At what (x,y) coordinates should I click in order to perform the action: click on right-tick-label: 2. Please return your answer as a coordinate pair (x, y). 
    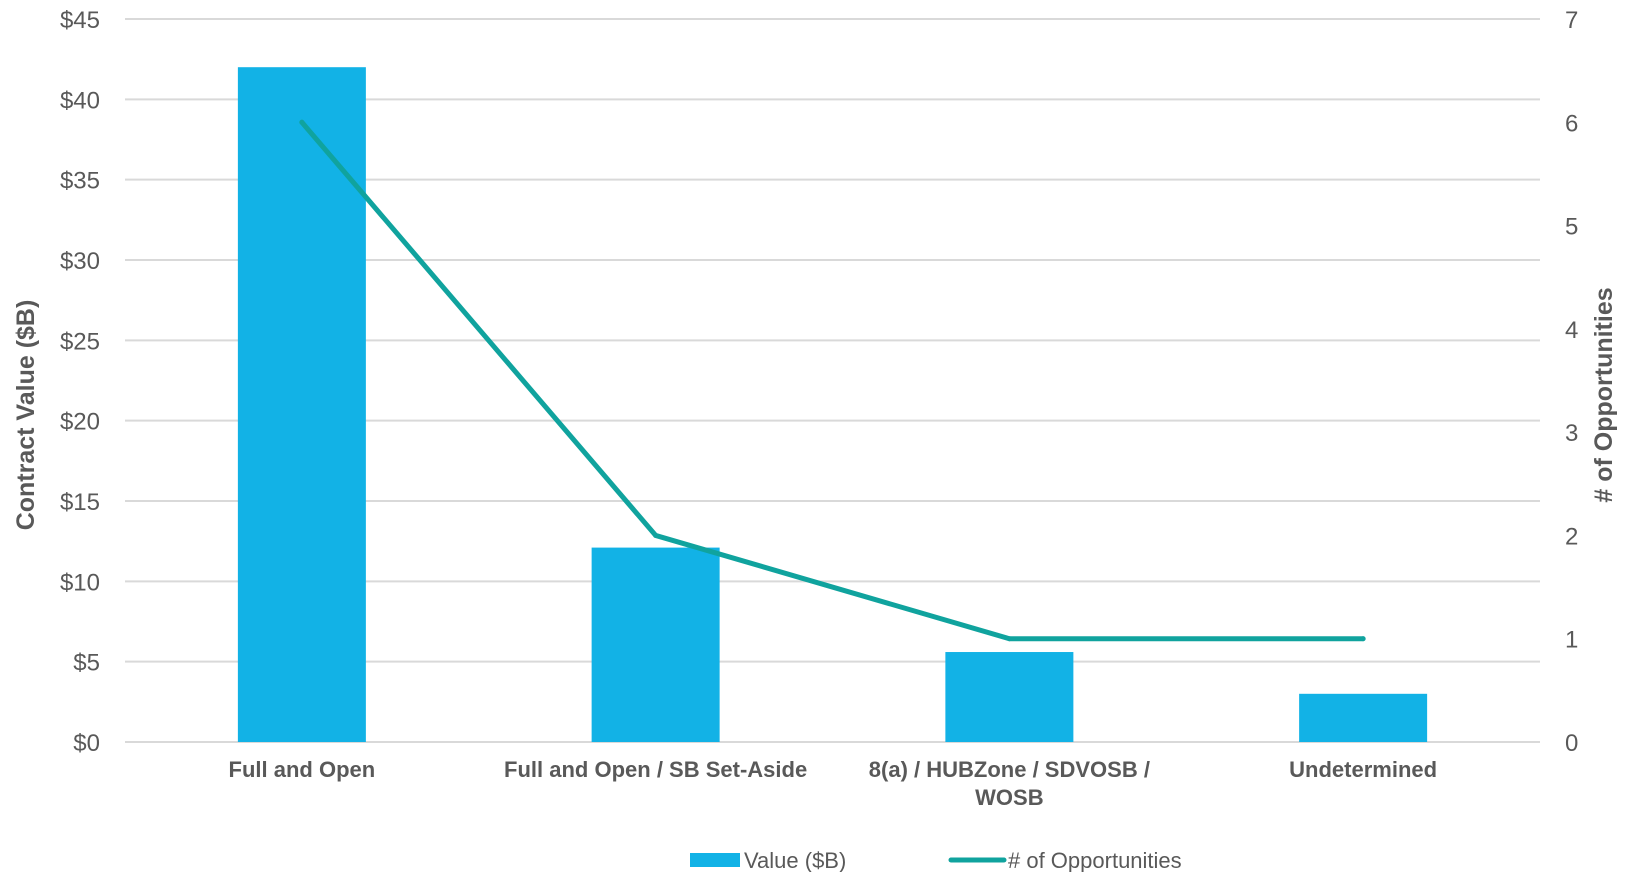
    Looking at the image, I should click on (1571, 536).